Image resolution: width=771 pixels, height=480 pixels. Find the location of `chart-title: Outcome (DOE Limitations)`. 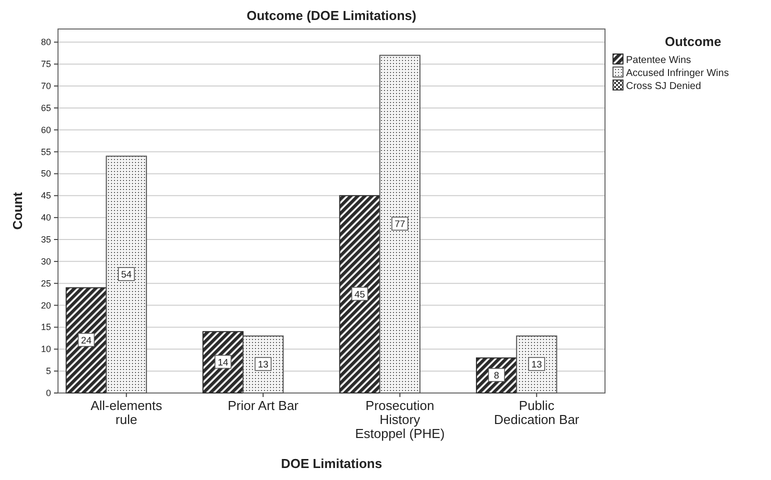

chart-title: Outcome (DOE Limitations) is located at coordinates (331, 15).